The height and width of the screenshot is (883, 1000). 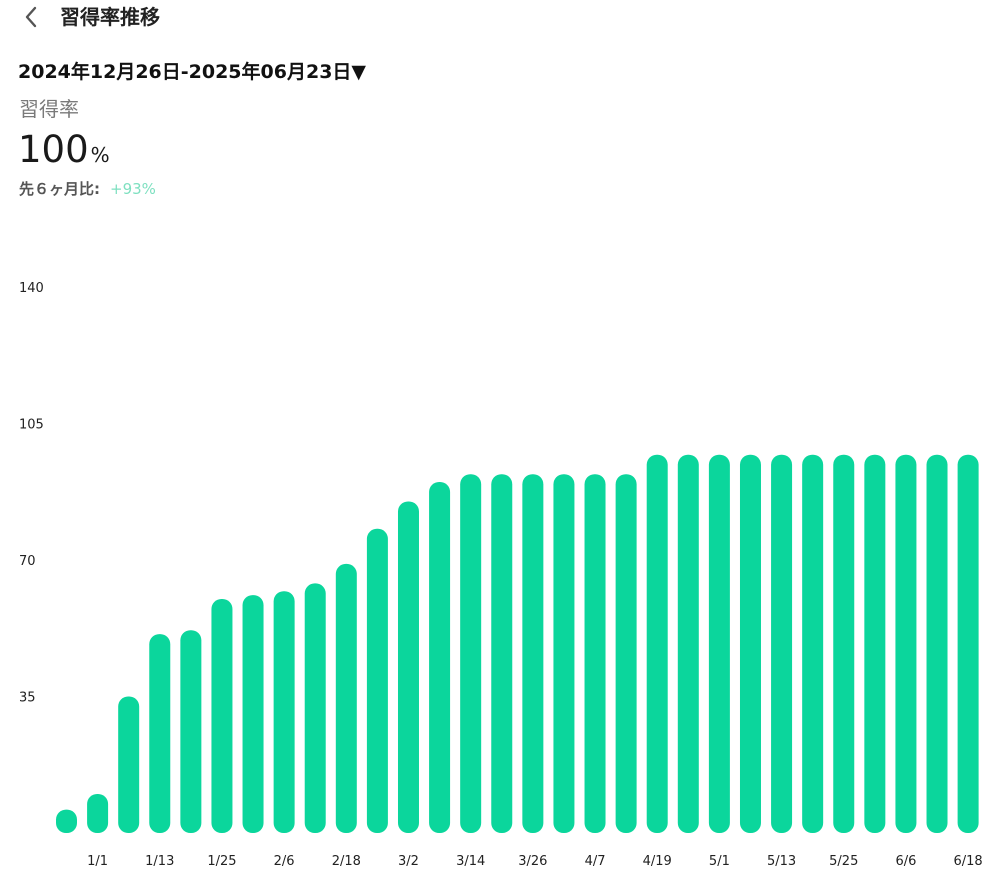 What do you see at coordinates (905, 861) in the screenshot?
I see `x-tick-label: 6/6` at bounding box center [905, 861].